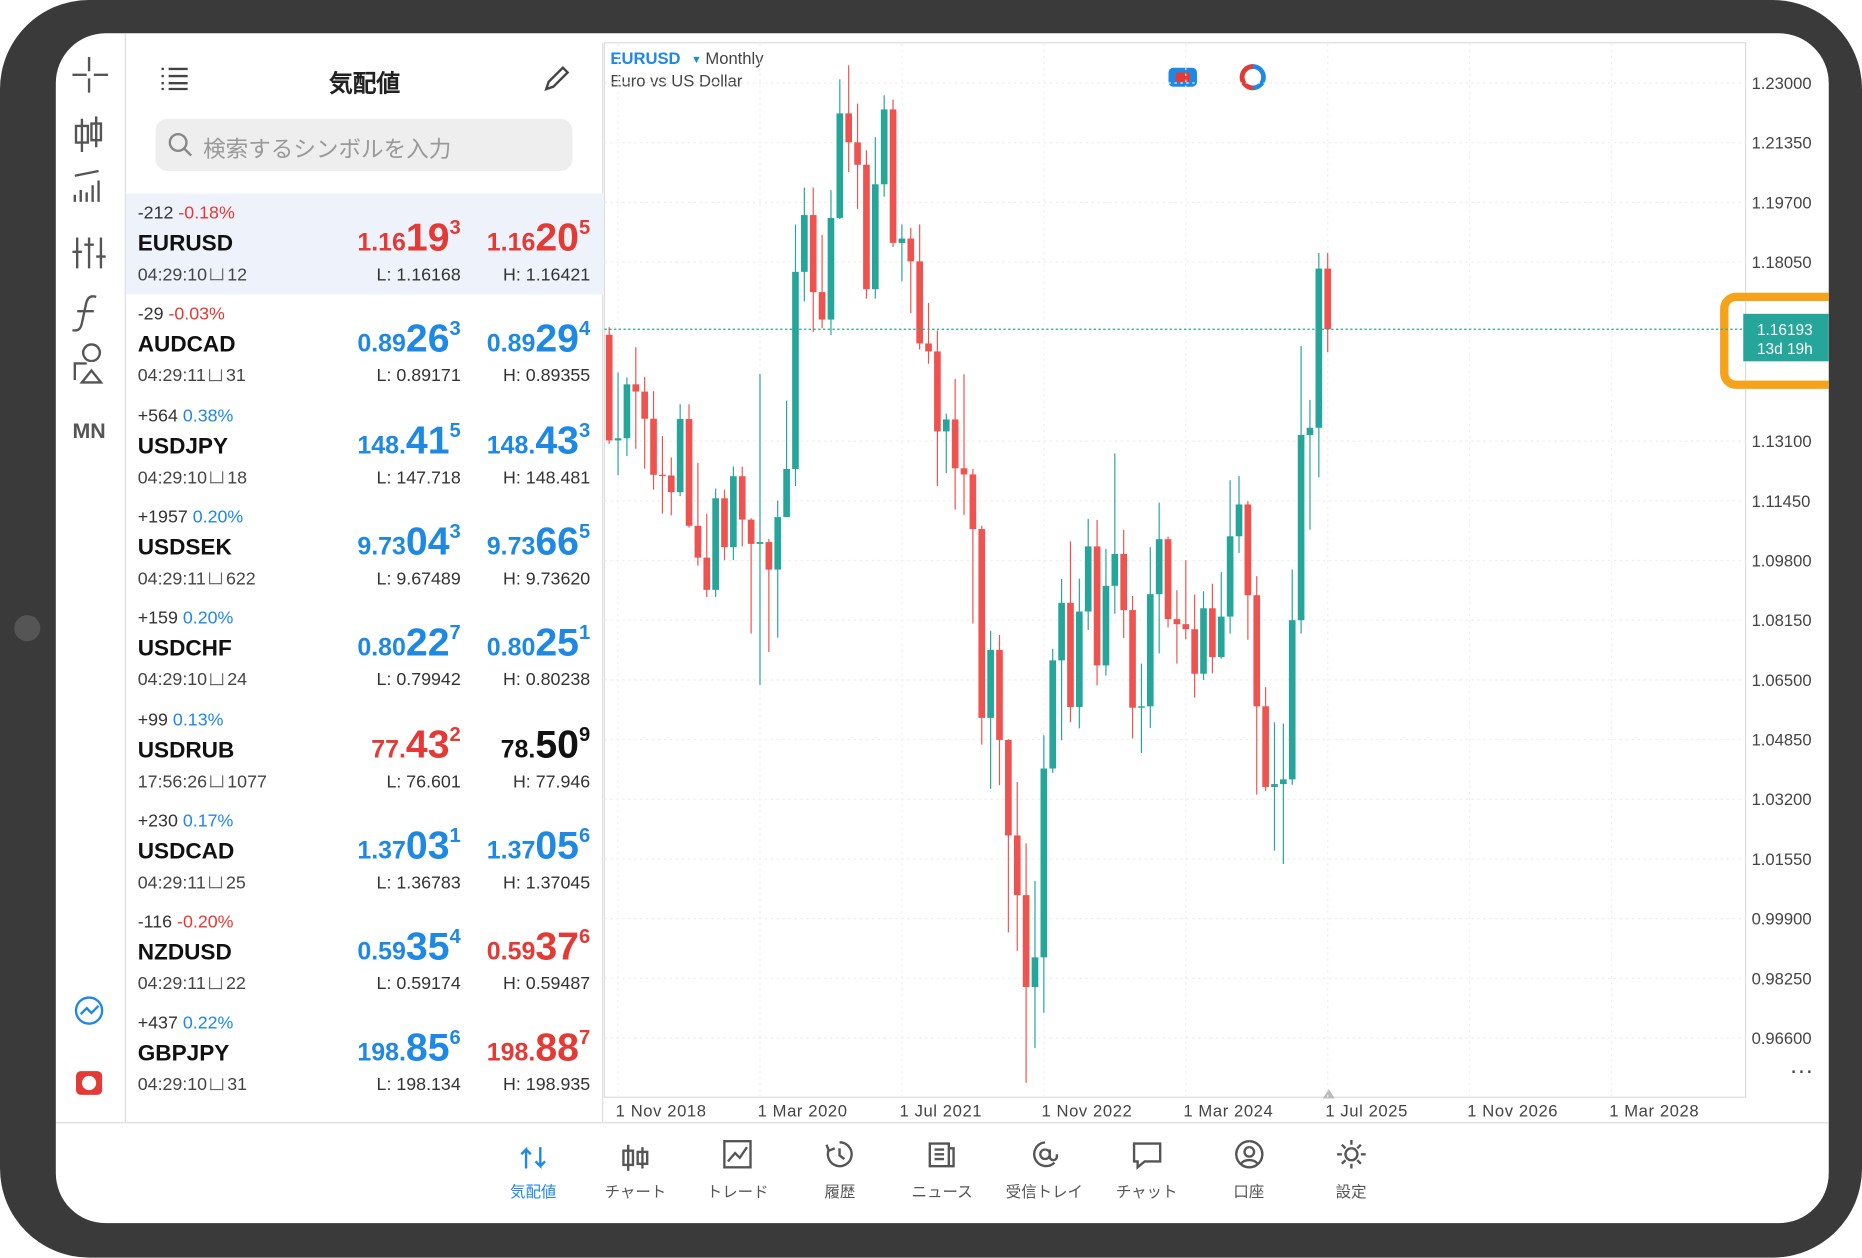 The height and width of the screenshot is (1258, 1862). Describe the element at coordinates (88, 363) in the screenshot. I see `objects-icon` at that location.